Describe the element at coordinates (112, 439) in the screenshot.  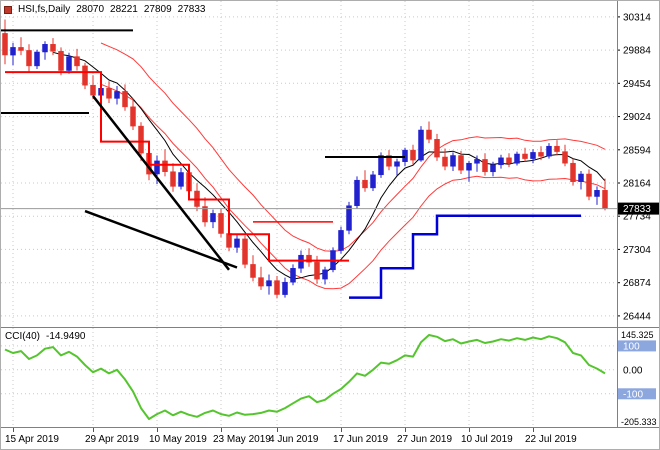
I see `time-axis-label: 29 Apr 2019` at that location.